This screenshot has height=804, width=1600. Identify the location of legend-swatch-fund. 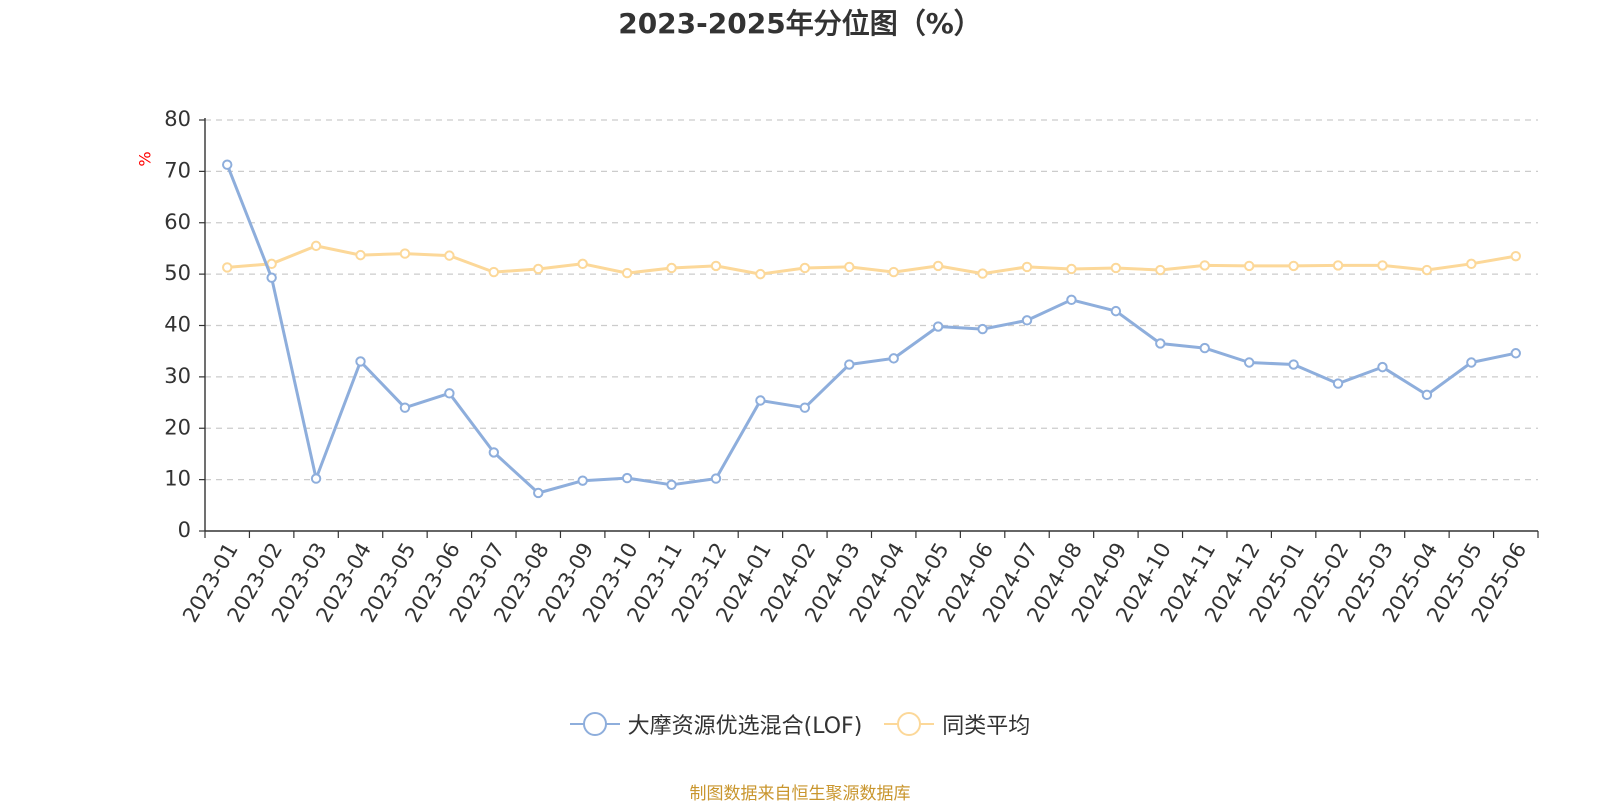
(594, 724).